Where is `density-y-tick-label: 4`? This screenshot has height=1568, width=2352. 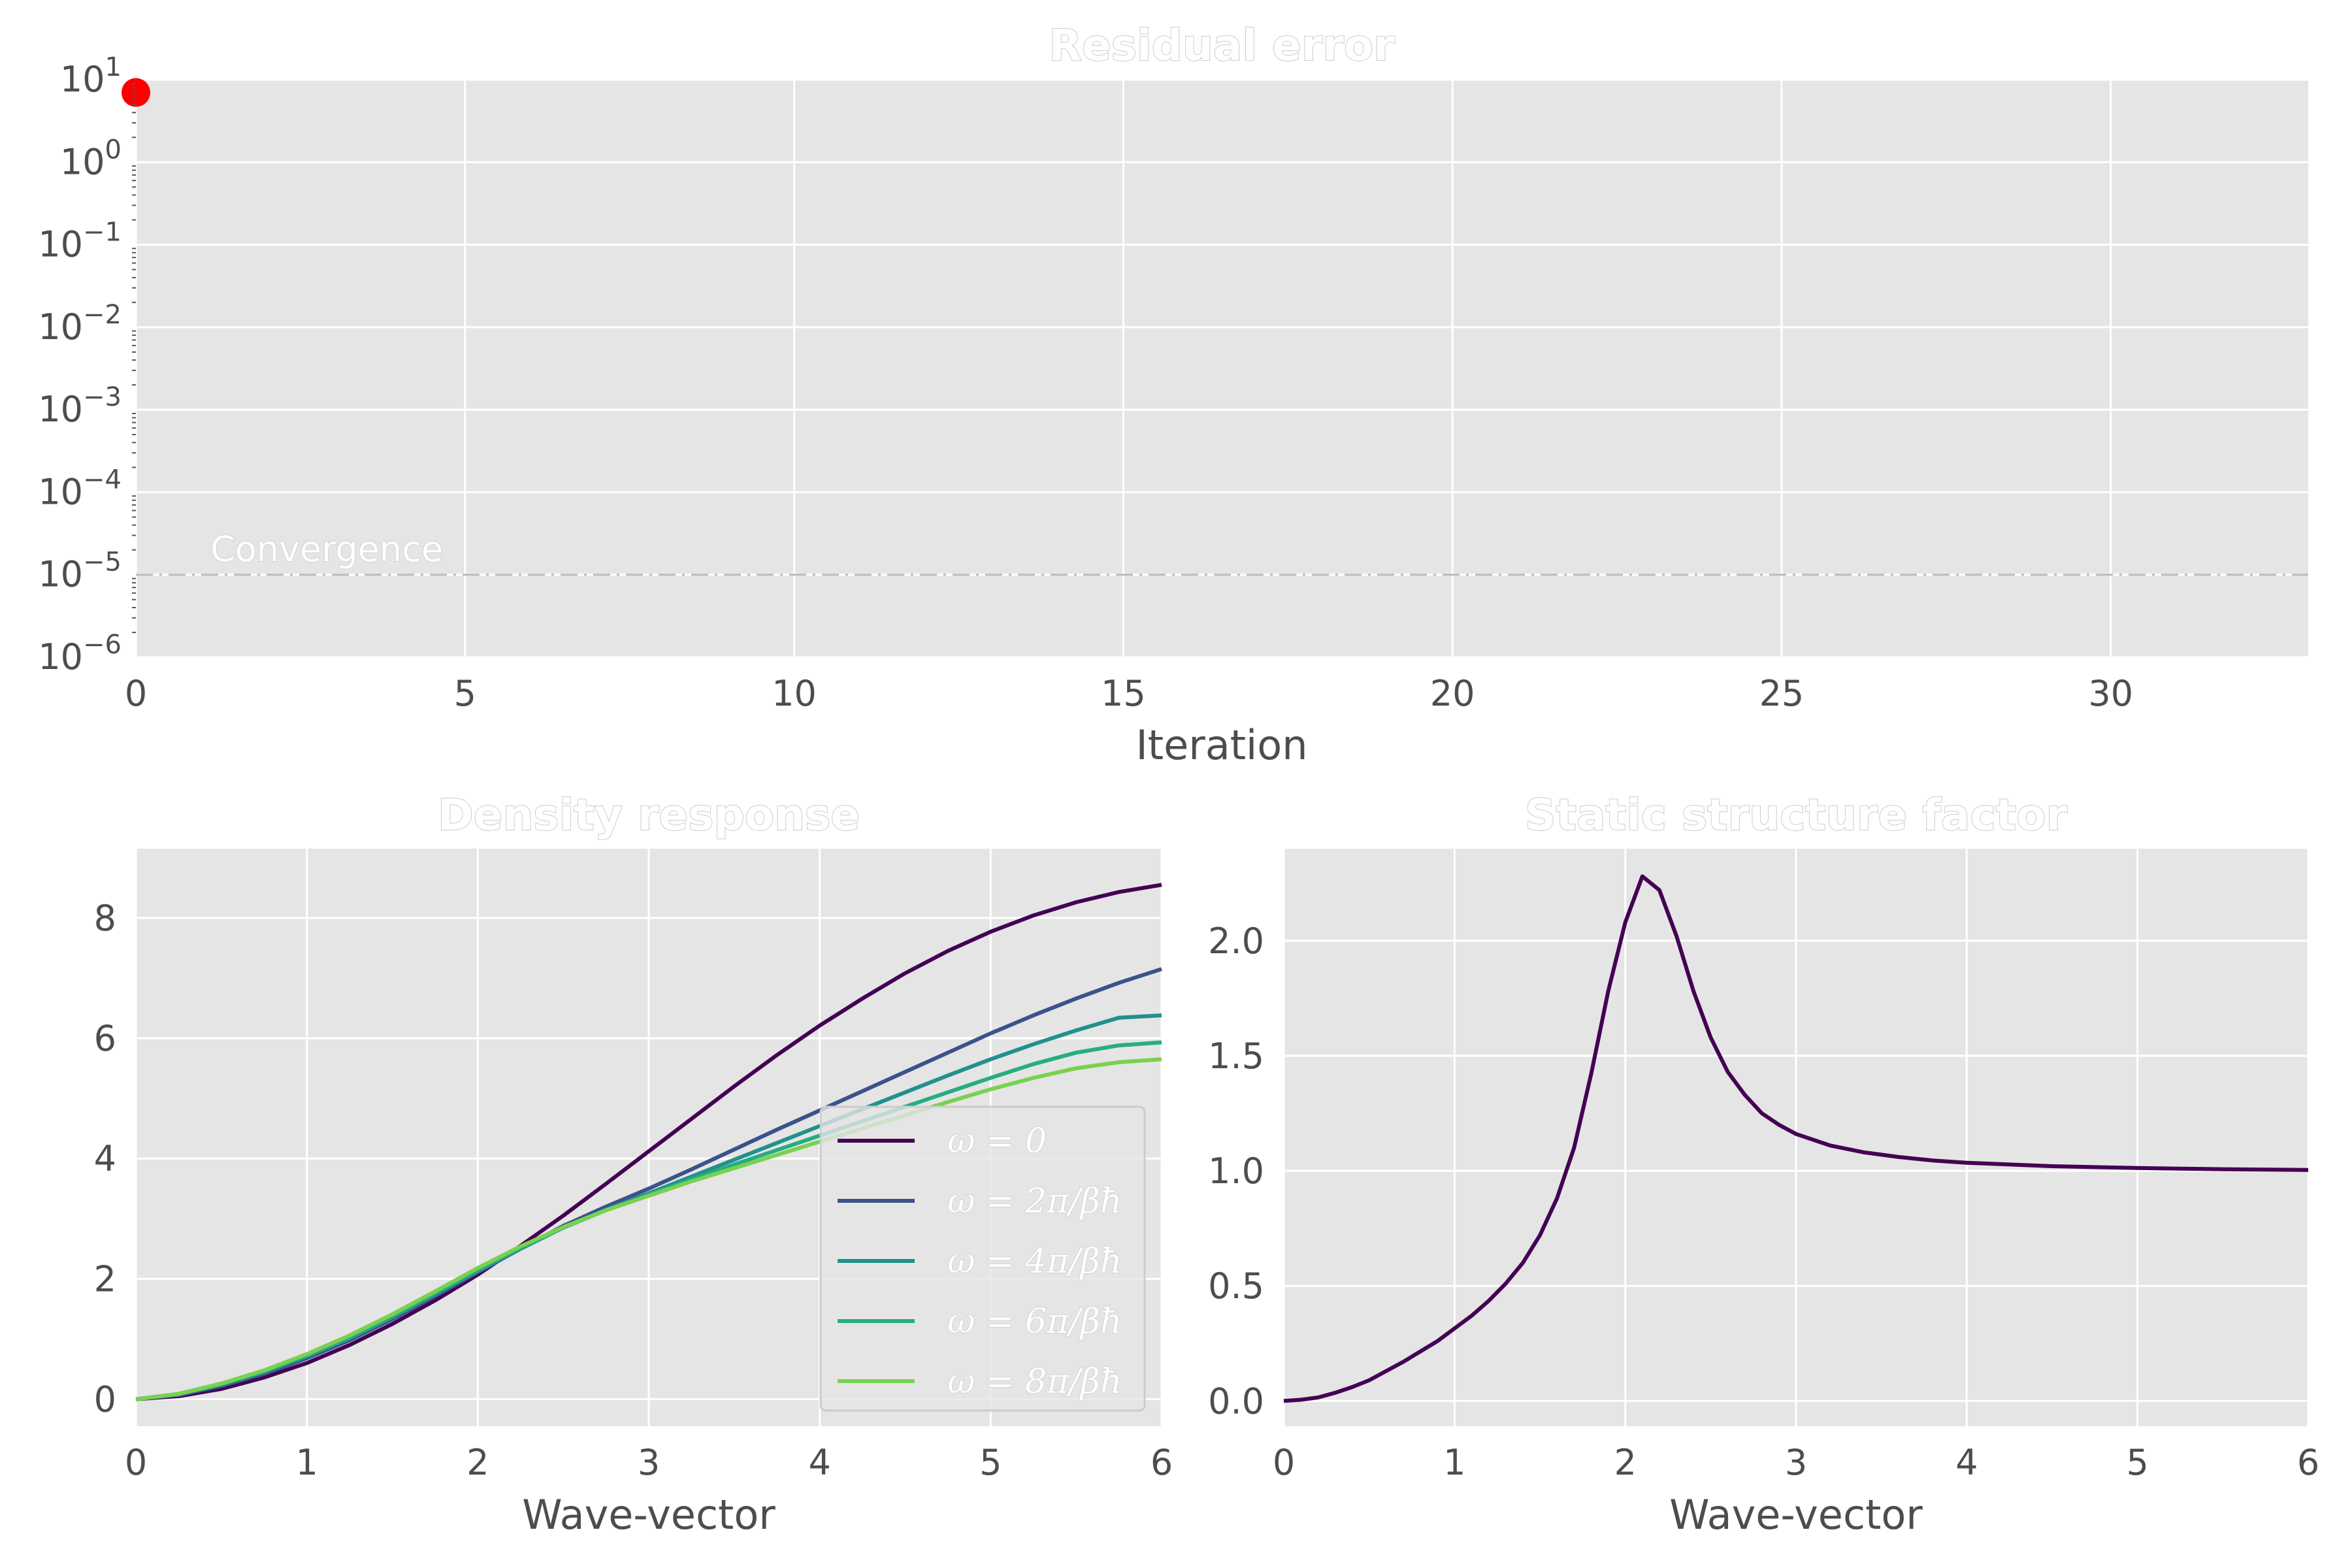
density-y-tick-label: 4 is located at coordinates (105, 1158).